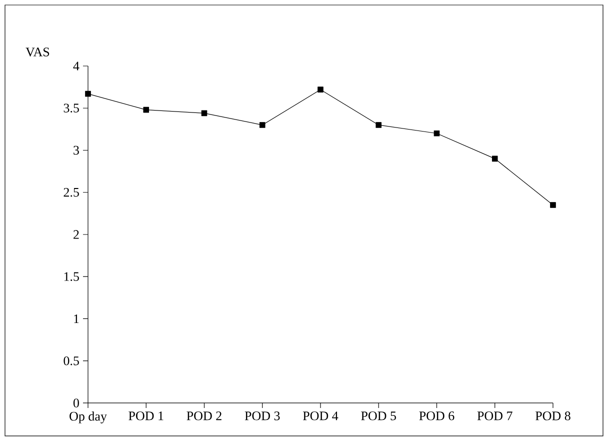 The height and width of the screenshot is (441, 608). Describe the element at coordinates (76, 403) in the screenshot. I see `y-tick-label: 0` at that location.